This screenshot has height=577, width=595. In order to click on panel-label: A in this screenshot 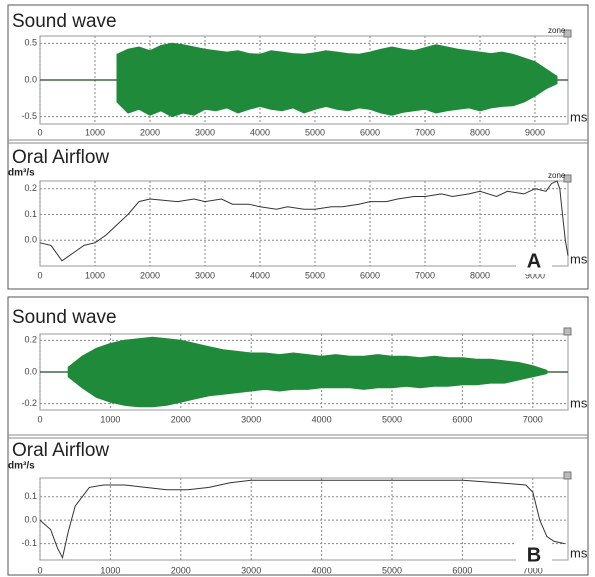, I will do `click(534, 261)`.